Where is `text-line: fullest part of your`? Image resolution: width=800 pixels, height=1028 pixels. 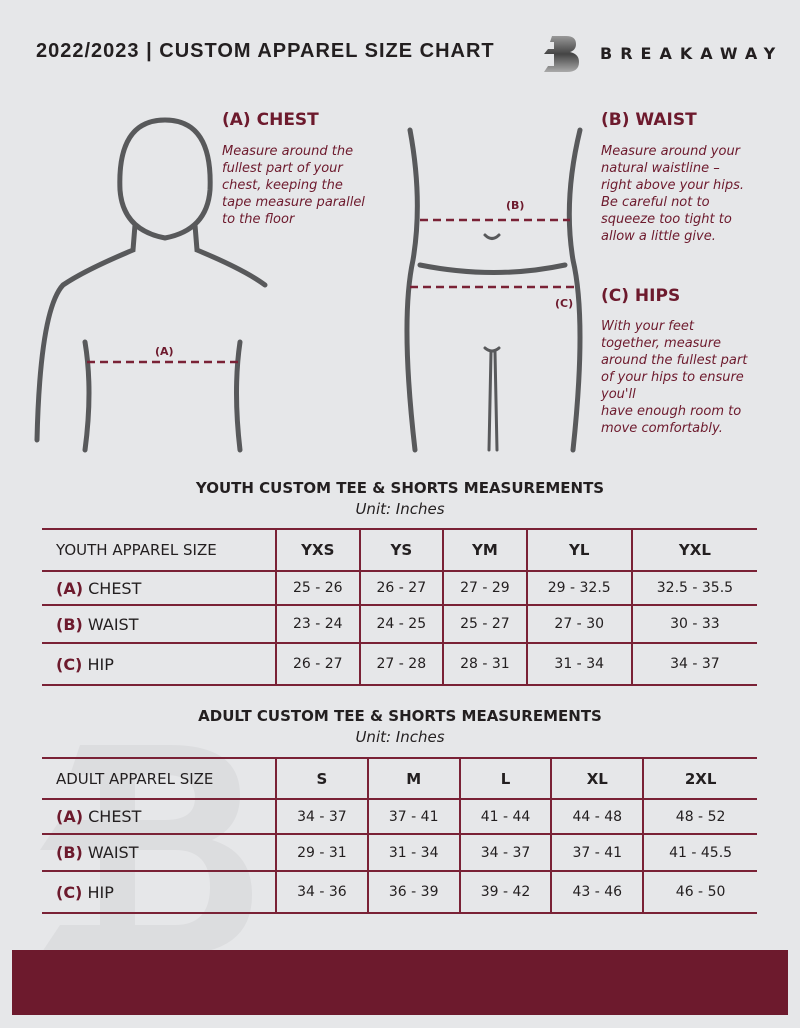
text-line: fullest part of your is located at coordinates (282, 168).